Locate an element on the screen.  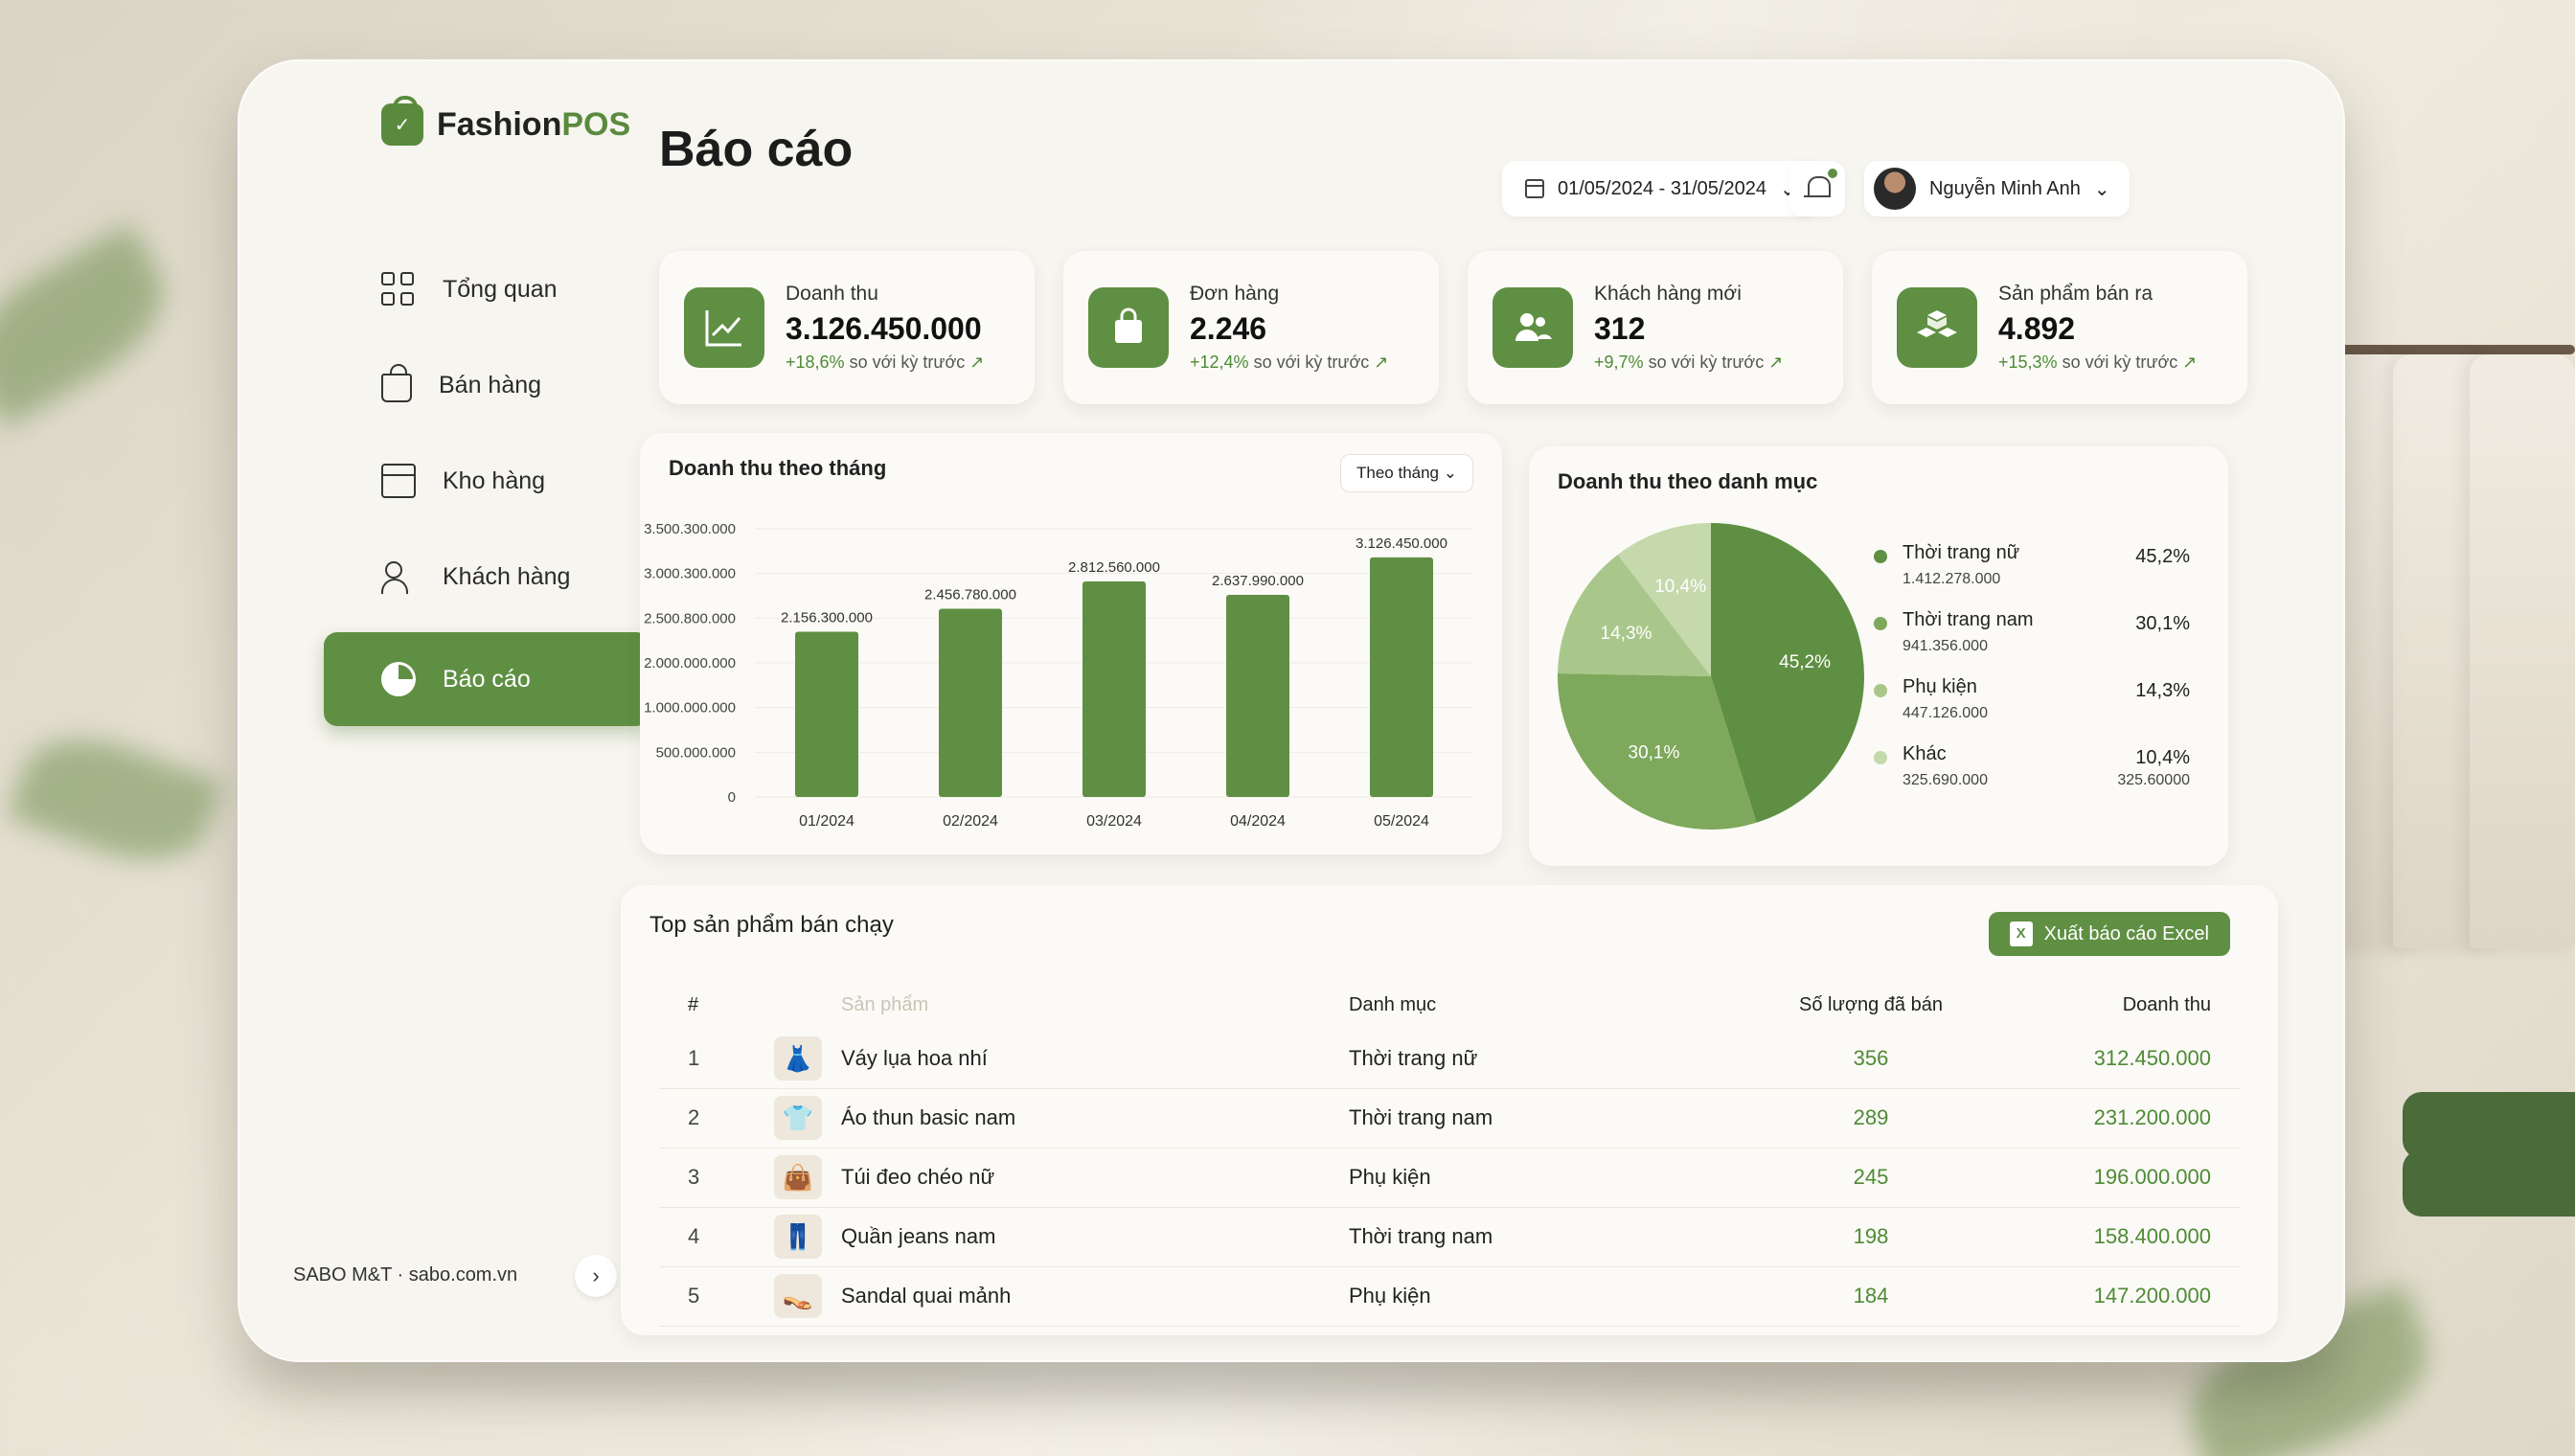
row-revenue: 312.450.000 is located at coordinates (2105, 1059).